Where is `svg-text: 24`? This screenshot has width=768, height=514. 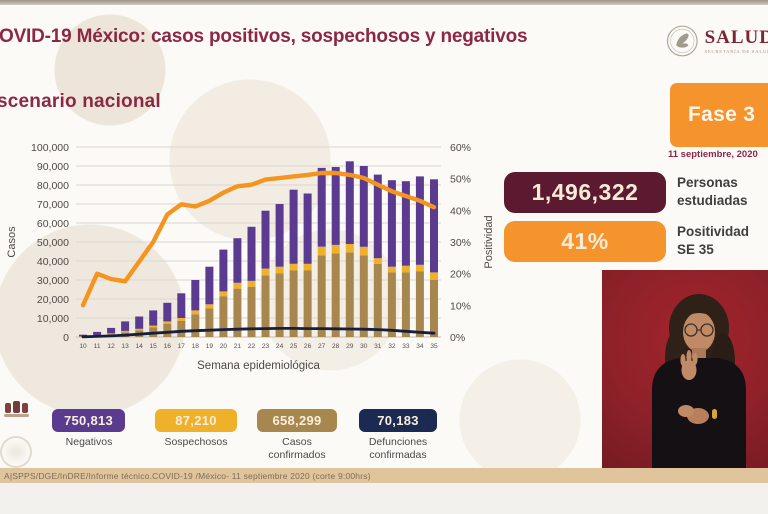 svg-text: 24 is located at coordinates (280, 346).